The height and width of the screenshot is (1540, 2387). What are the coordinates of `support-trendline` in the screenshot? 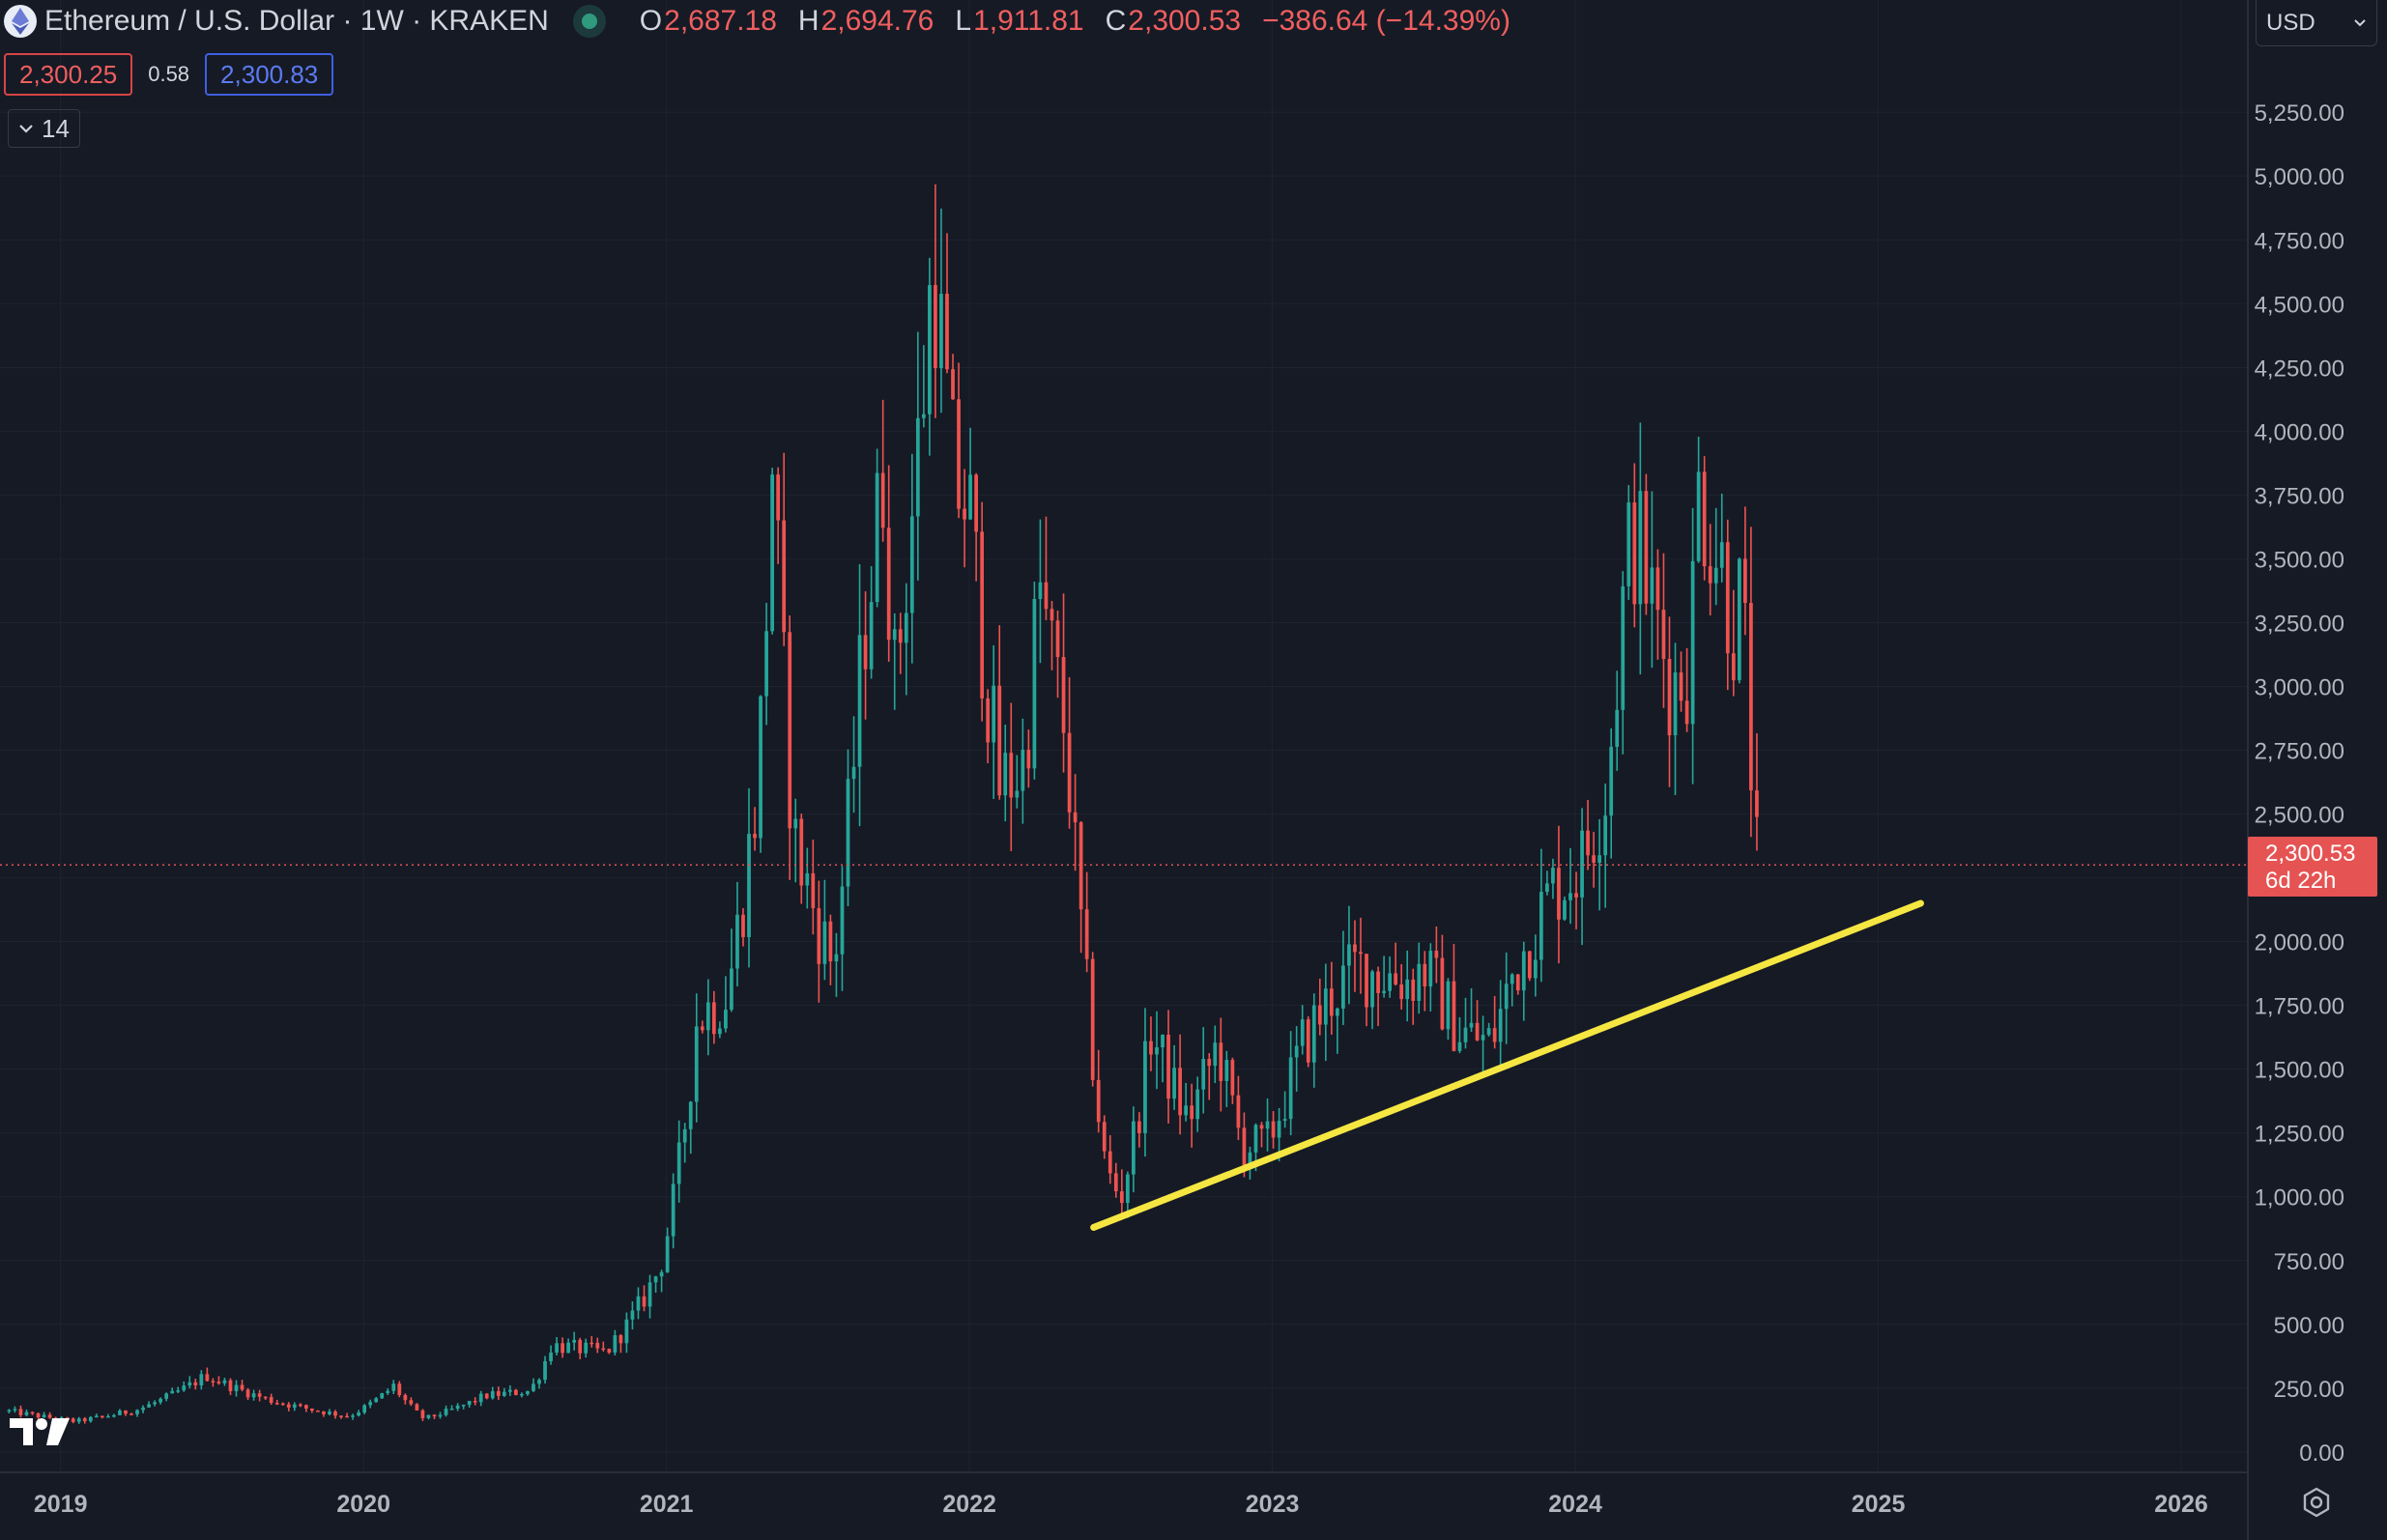 It's located at (1507, 1065).